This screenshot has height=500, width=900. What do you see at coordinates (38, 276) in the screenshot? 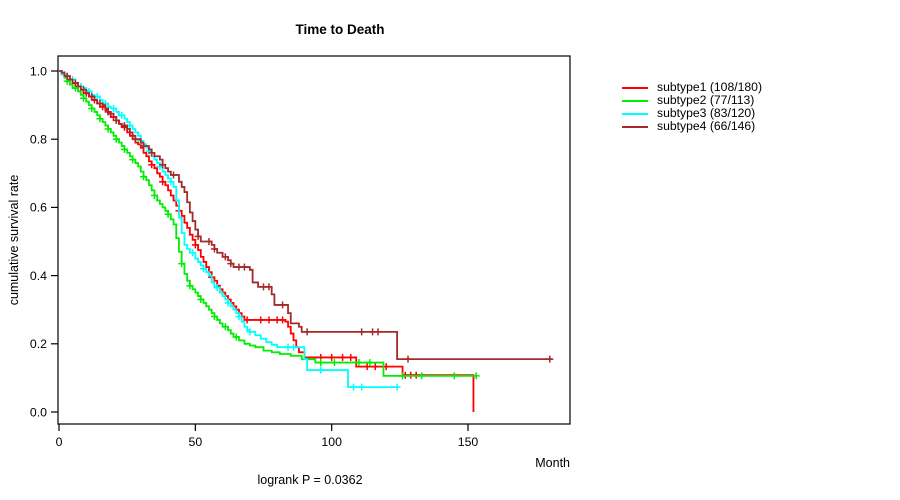
I see `y-tick-label: 0.4` at bounding box center [38, 276].